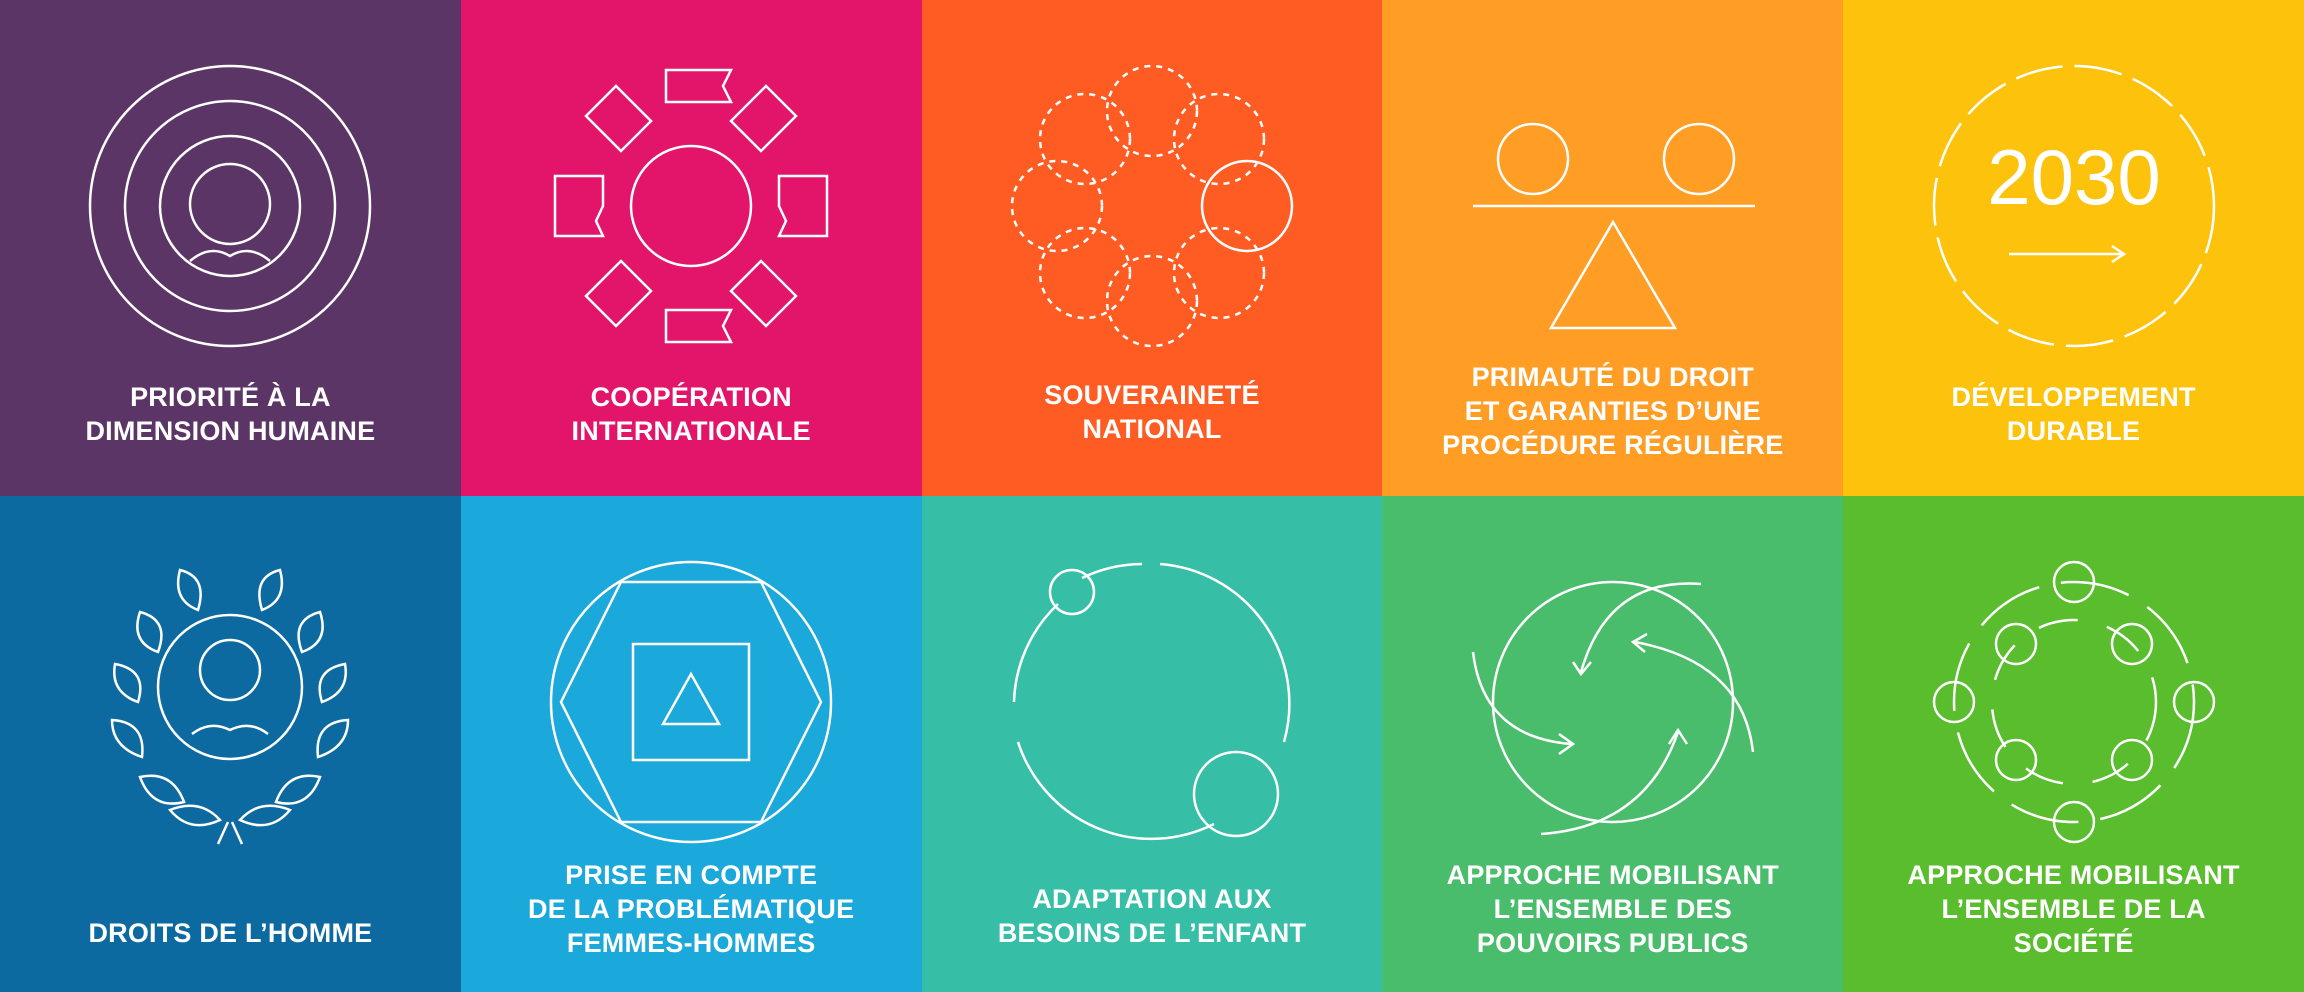  Describe the element at coordinates (1152, 916) in the screenshot. I see `tile-label: ADAPTATION AUX BESOINS DE L’ENFANT` at that location.